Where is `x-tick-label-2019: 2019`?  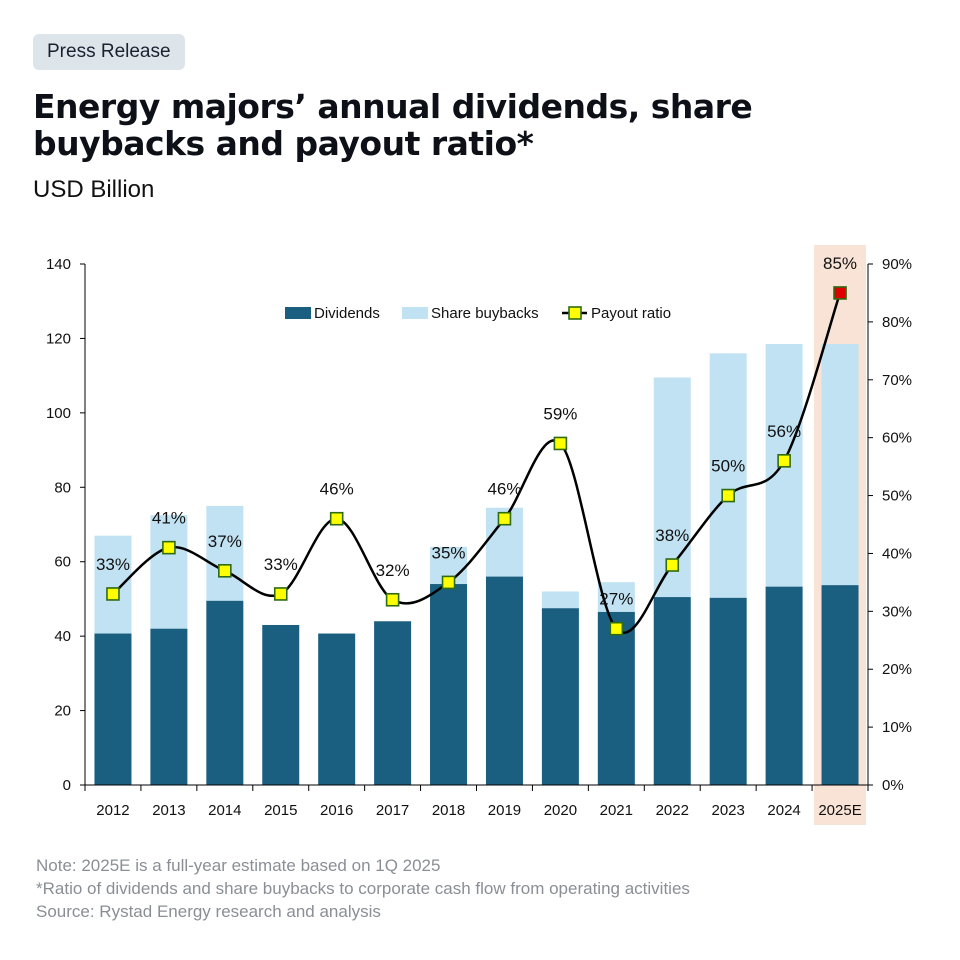
x-tick-label-2019: 2019 is located at coordinates (504, 810).